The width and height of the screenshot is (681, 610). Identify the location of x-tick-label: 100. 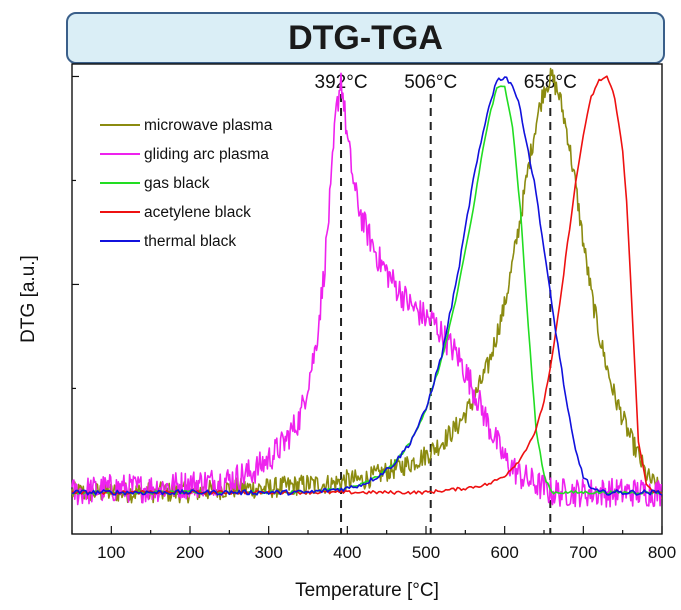
(111, 552).